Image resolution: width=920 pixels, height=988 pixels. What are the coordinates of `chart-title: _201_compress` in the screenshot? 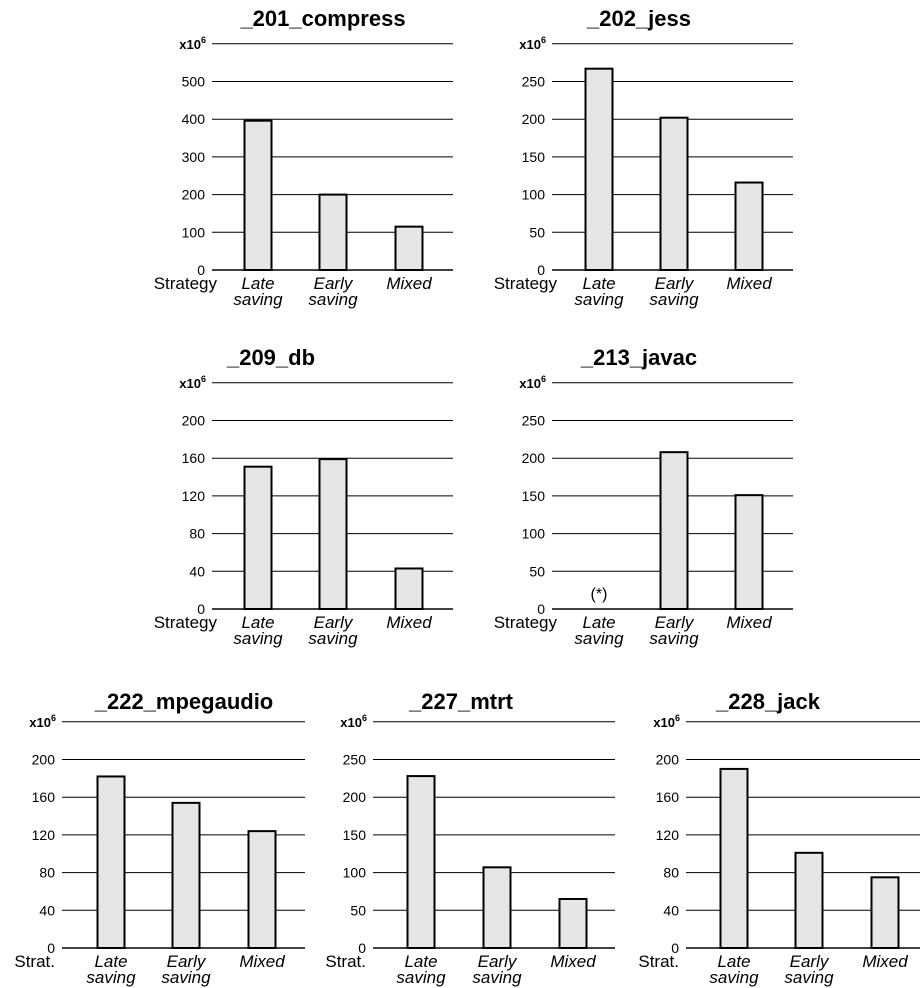 It's located at (322, 18).